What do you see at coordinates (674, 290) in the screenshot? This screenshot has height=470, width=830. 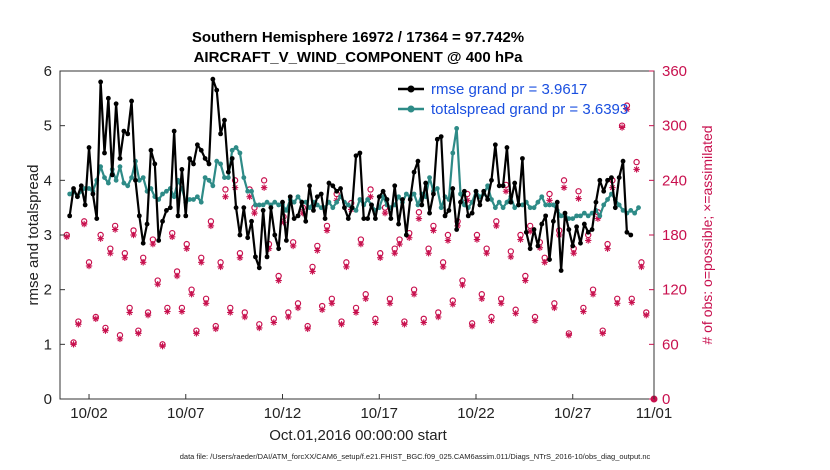 I see `y2-tick-label: 120` at bounding box center [674, 290].